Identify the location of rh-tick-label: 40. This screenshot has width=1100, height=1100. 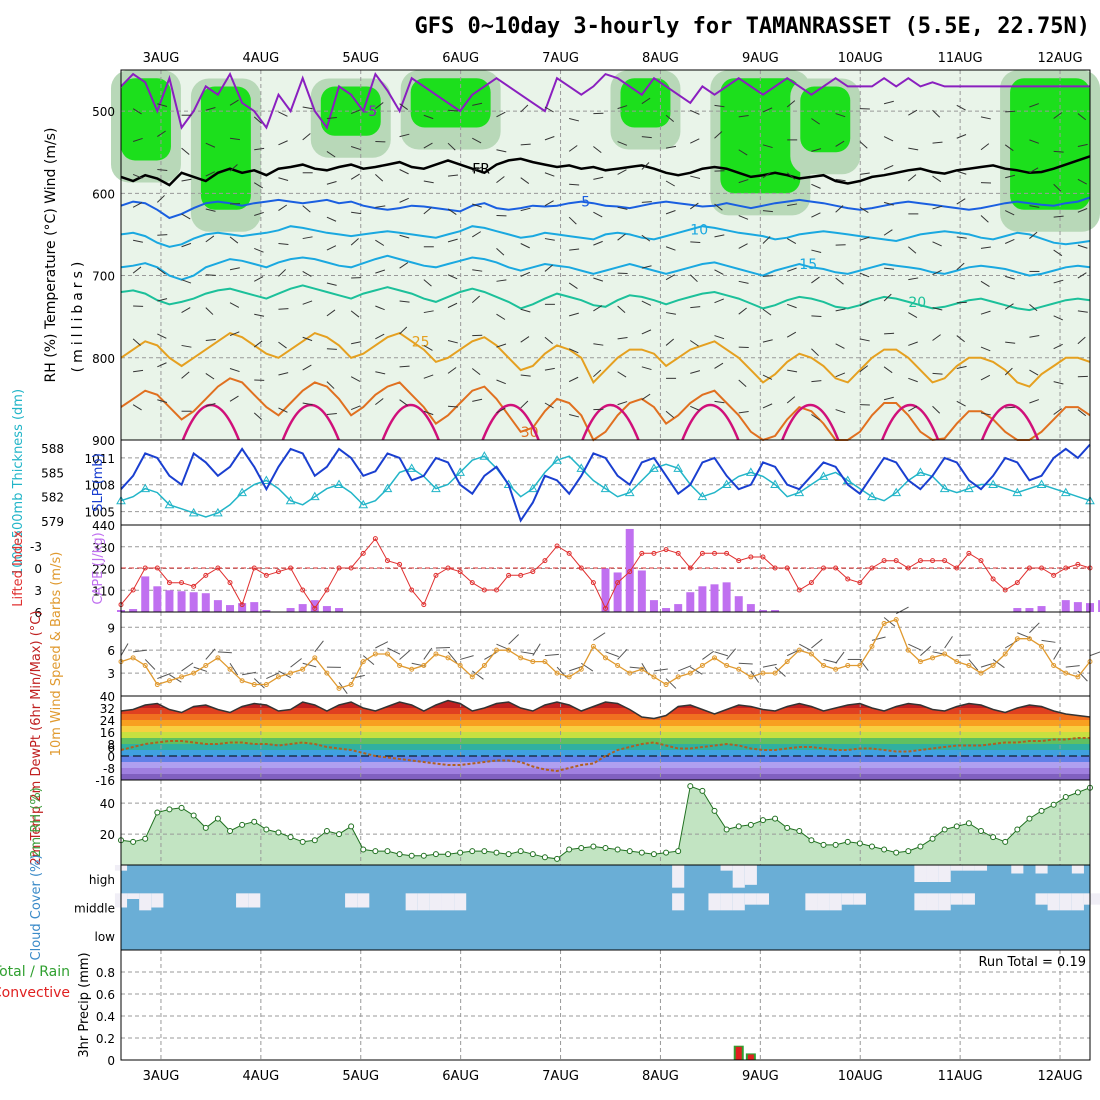
(107, 804).